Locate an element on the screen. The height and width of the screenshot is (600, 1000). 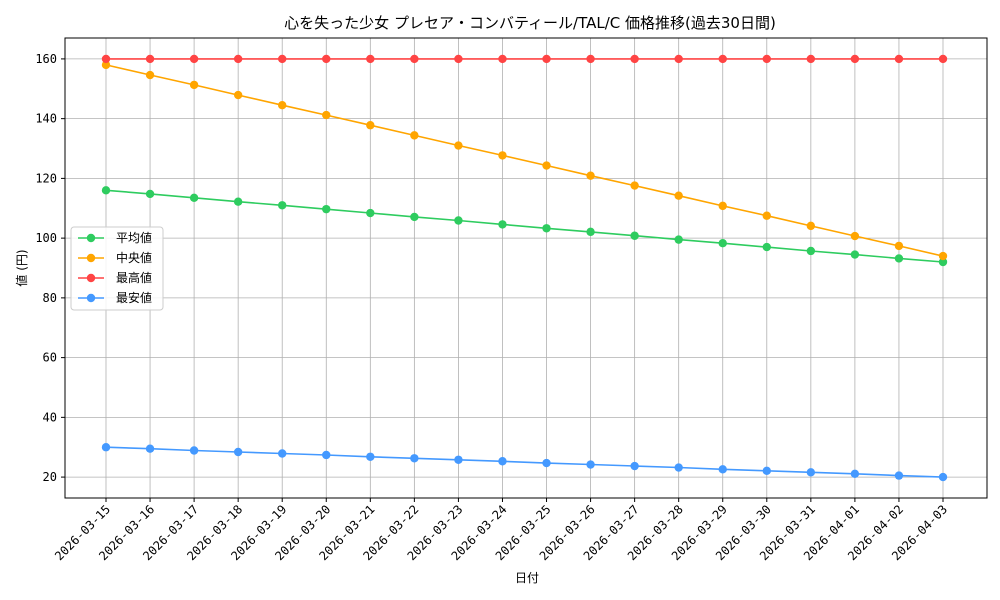
series-最安値 is located at coordinates (524, 462).